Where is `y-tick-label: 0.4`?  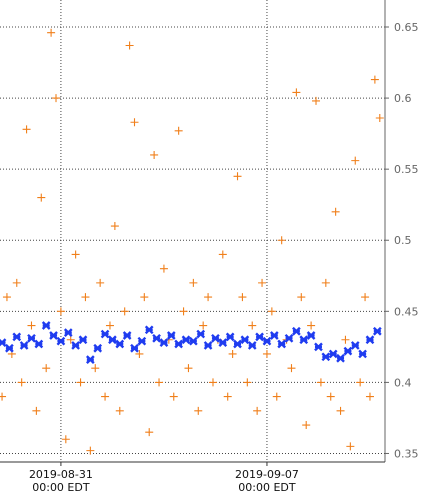
y-tick-label: 0.4 is located at coordinates (403, 382).